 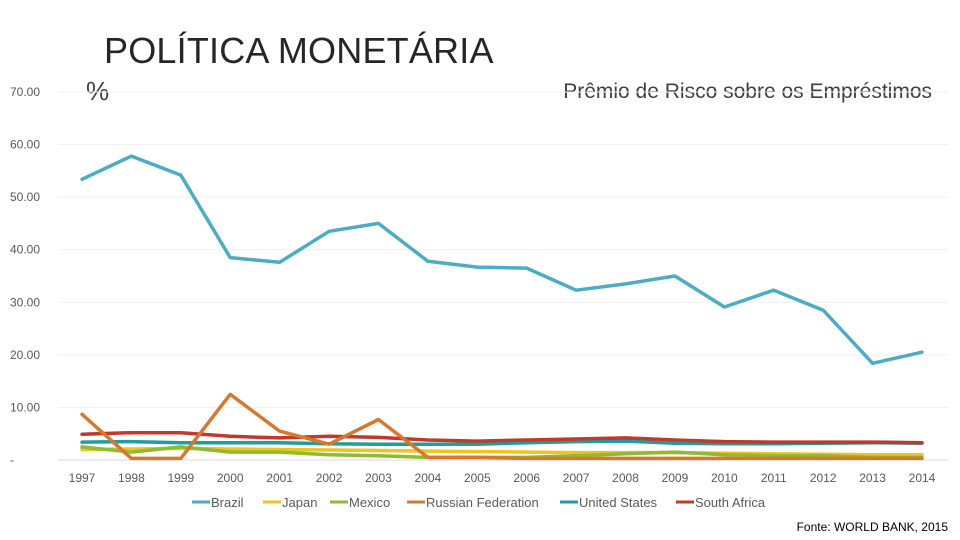 What do you see at coordinates (724, 478) in the screenshot?
I see `x-tick-label: 2010` at bounding box center [724, 478].